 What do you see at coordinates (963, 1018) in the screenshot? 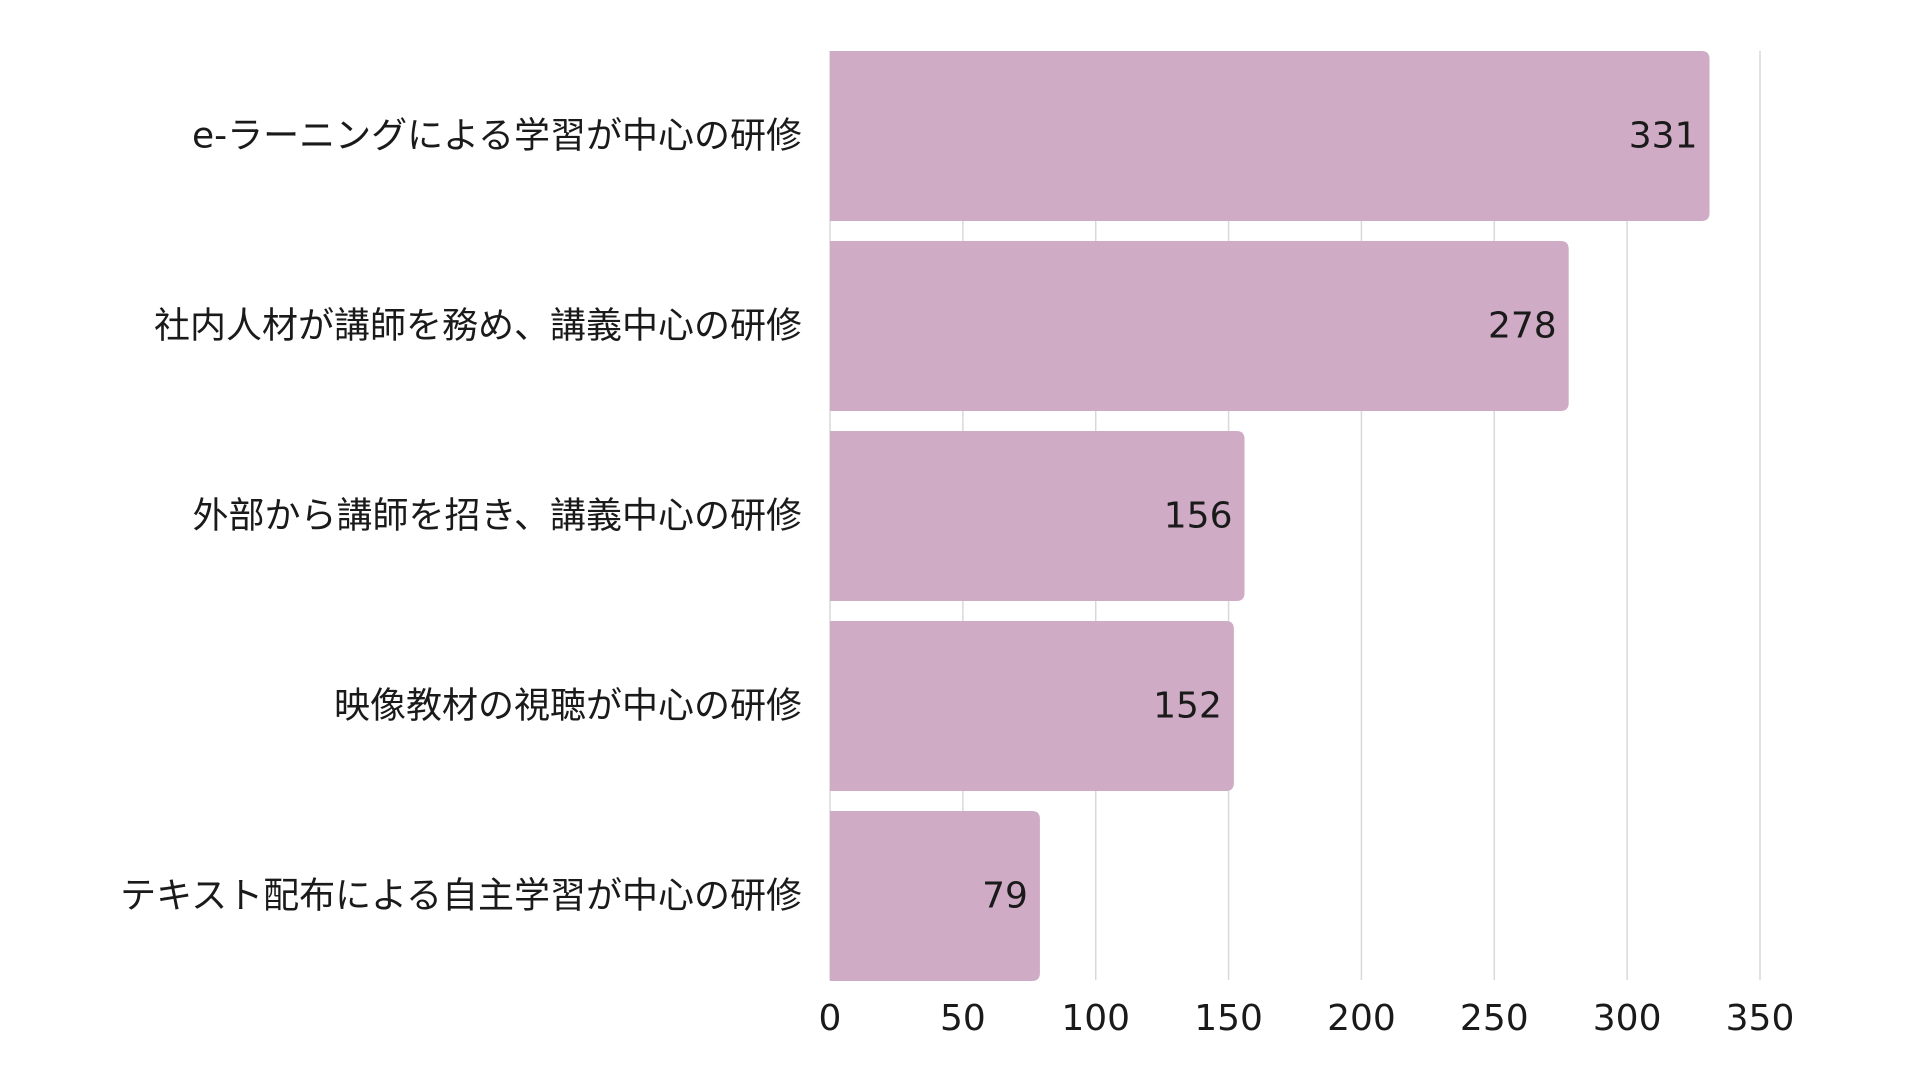
I see `x-tick-label-50: 50` at bounding box center [963, 1018].